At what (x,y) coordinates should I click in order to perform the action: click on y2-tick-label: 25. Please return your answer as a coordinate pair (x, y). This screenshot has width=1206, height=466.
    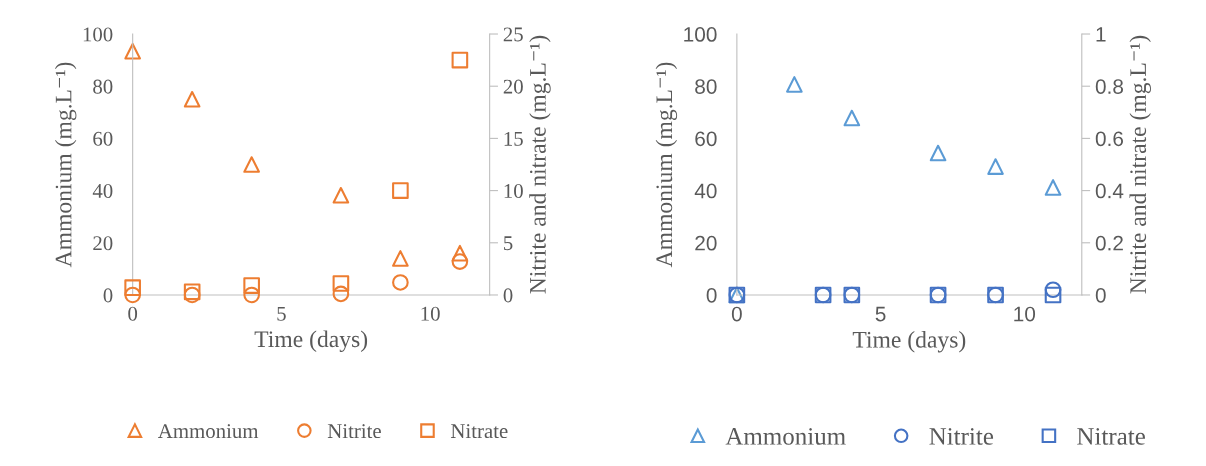
    Looking at the image, I should click on (513, 34).